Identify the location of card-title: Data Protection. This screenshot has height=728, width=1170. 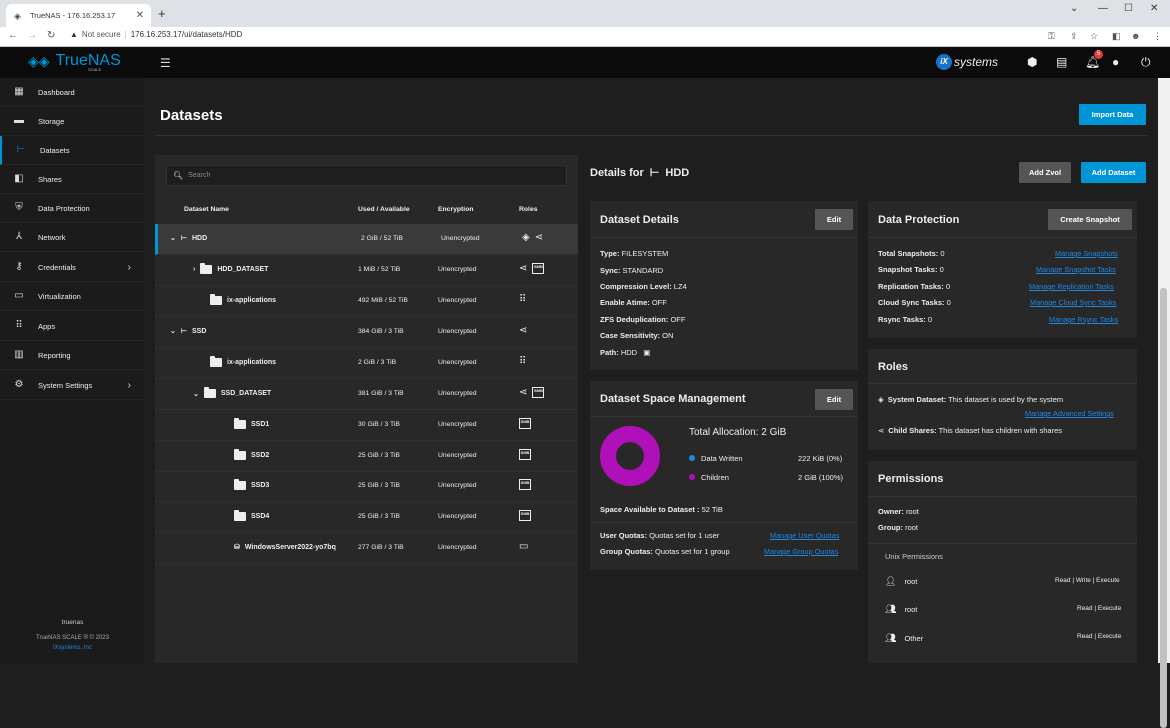
(919, 220).